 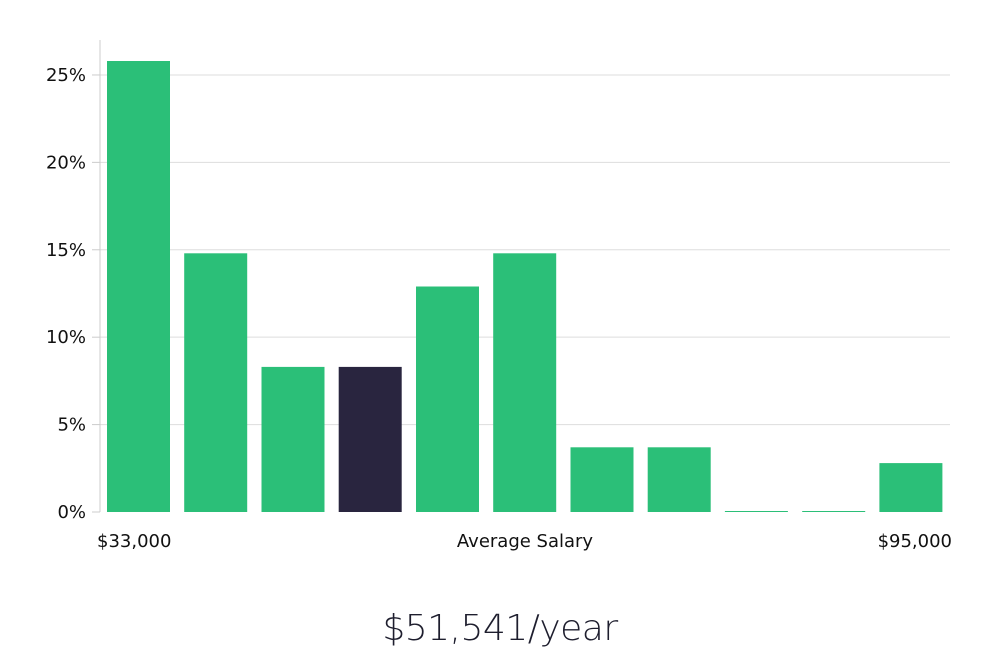 What do you see at coordinates (66, 75) in the screenshot?
I see `y-tick-label: 25%` at bounding box center [66, 75].